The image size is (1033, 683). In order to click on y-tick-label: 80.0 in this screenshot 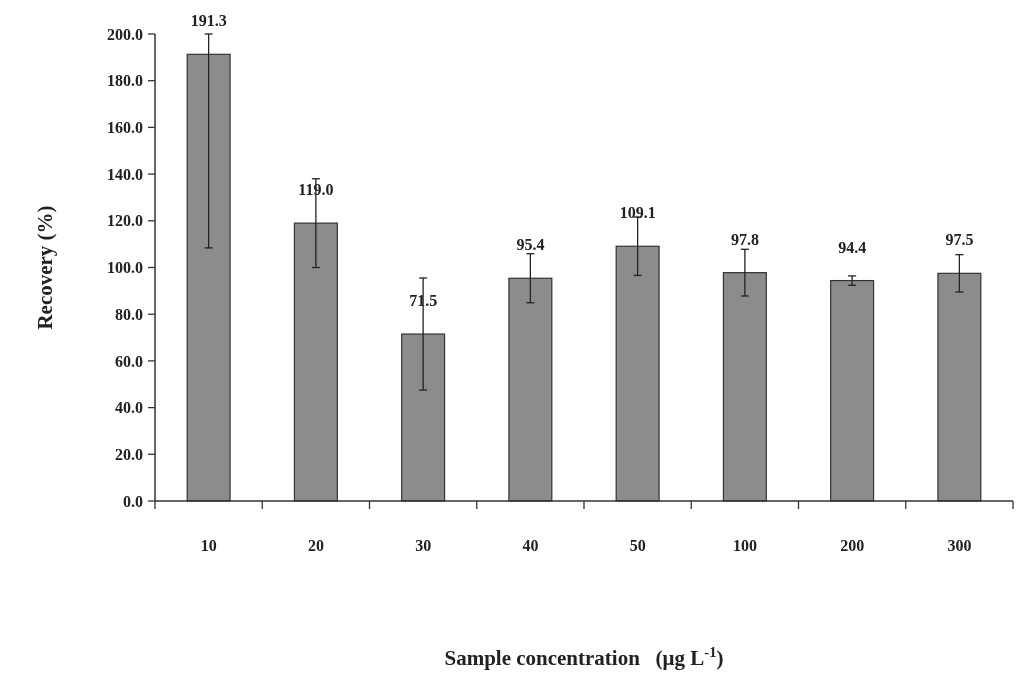, I will do `click(129, 314)`.